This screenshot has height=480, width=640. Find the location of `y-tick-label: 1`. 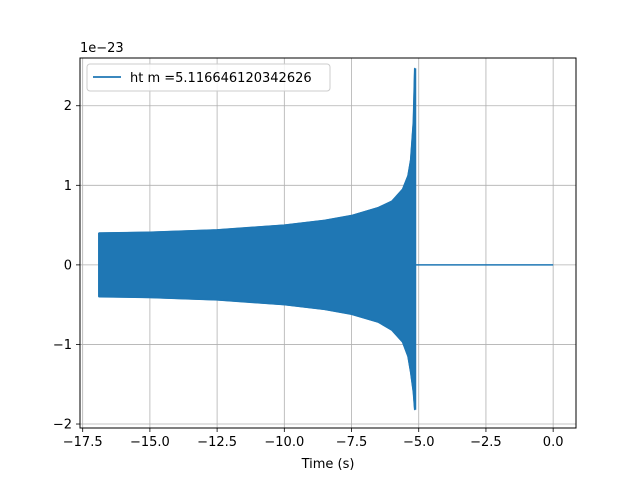

y-tick-label: 1 is located at coordinates (68, 186).